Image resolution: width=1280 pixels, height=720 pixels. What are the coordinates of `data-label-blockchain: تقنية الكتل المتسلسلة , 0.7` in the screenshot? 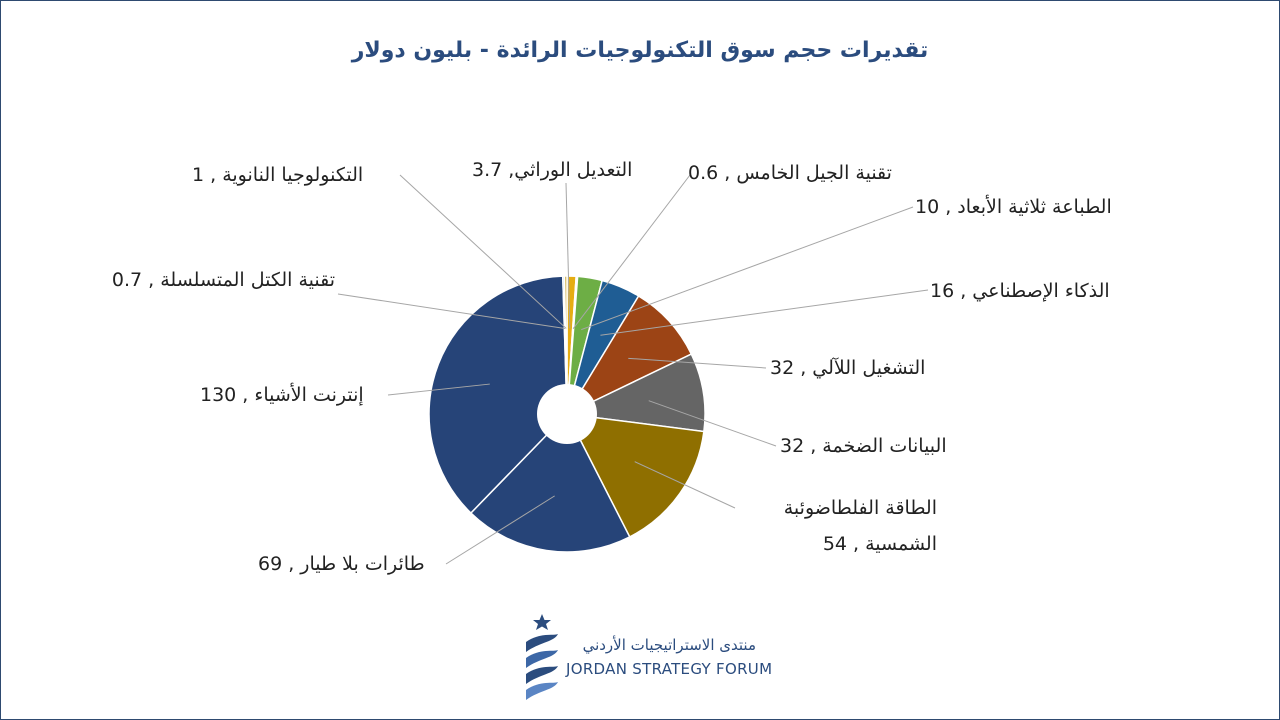 It's located at (223, 280).